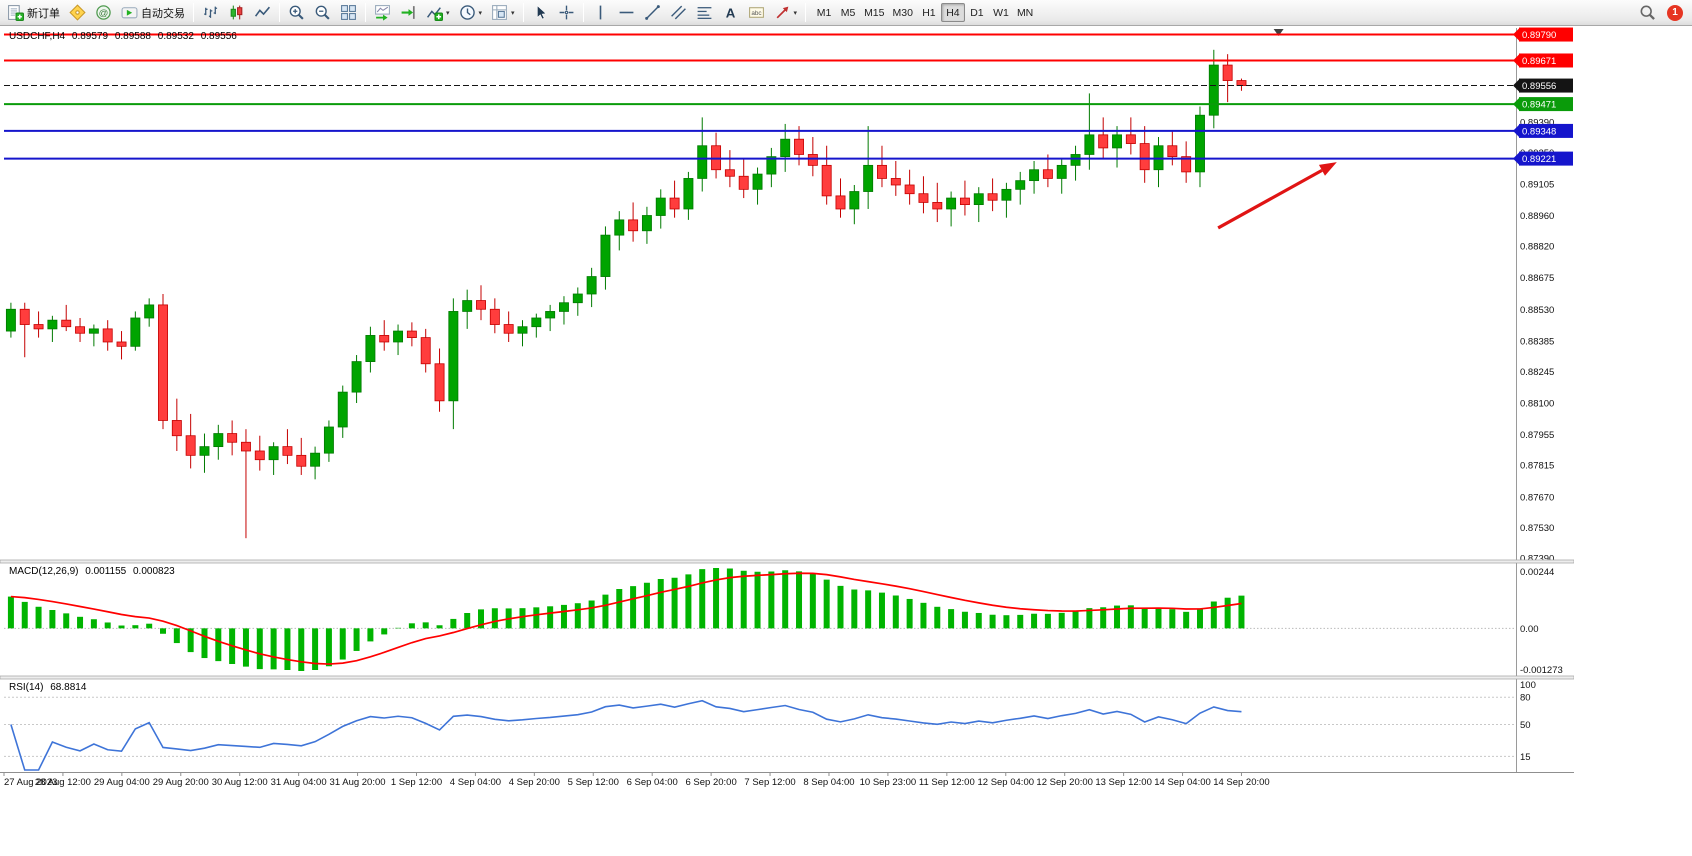  I want to click on timeframe-mn-button: MN, so click(1025, 12).